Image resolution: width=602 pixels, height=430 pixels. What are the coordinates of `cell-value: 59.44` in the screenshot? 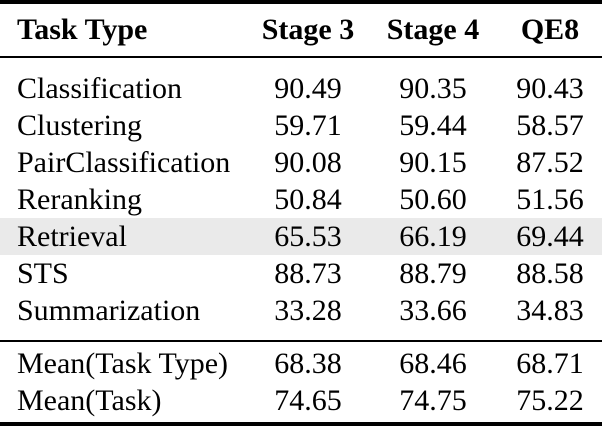 It's located at (433, 125).